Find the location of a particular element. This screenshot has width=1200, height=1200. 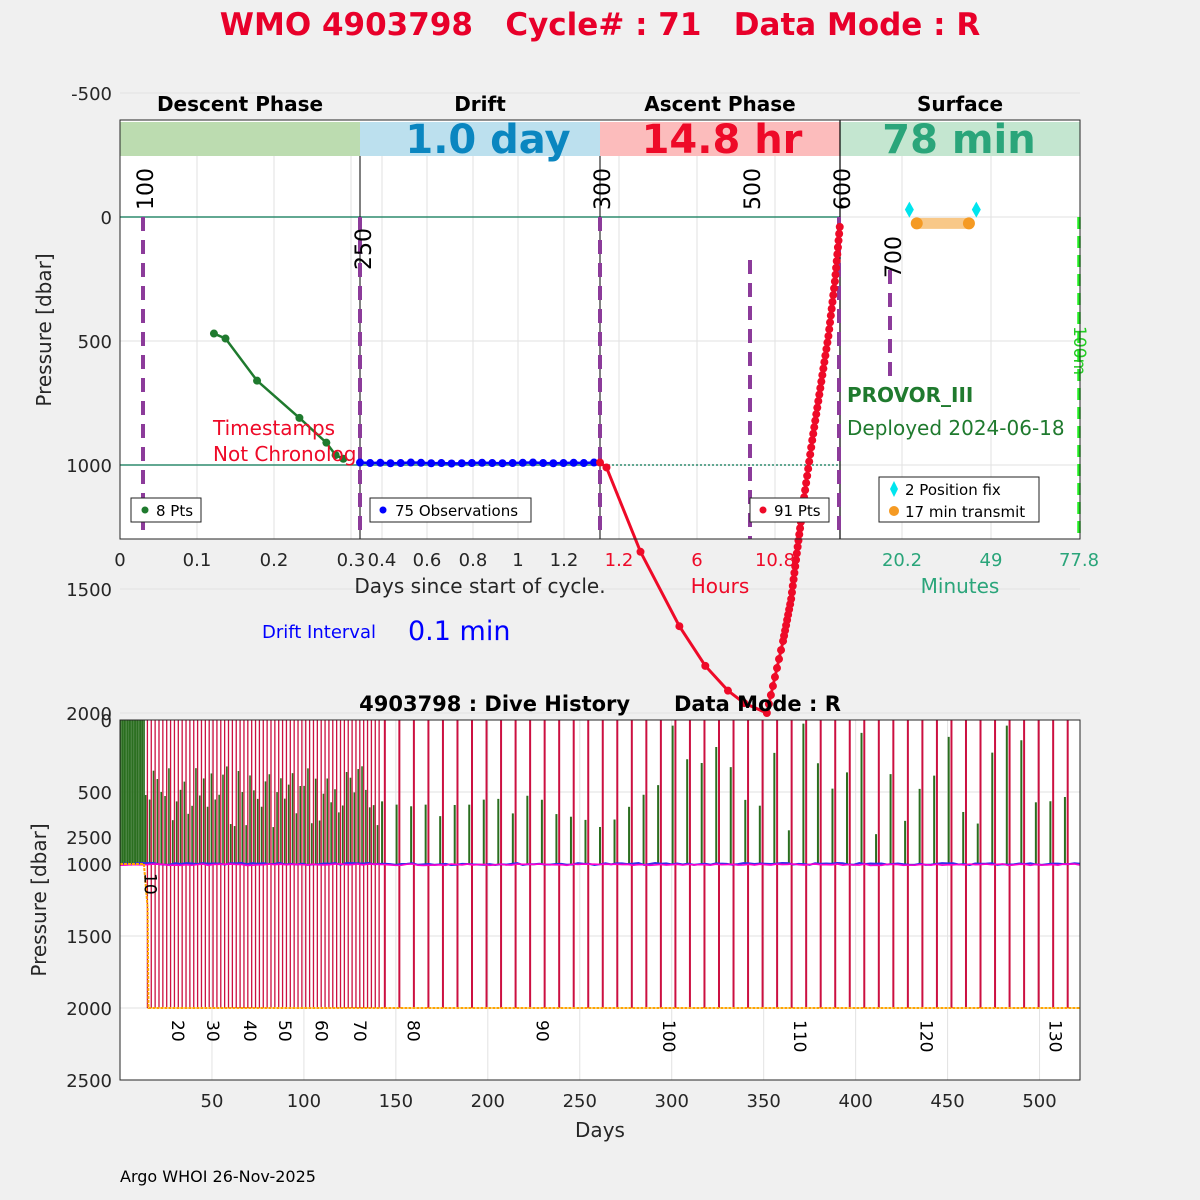

bottom-y-axis-label: Pressure [dbar] is located at coordinates (39, 899).